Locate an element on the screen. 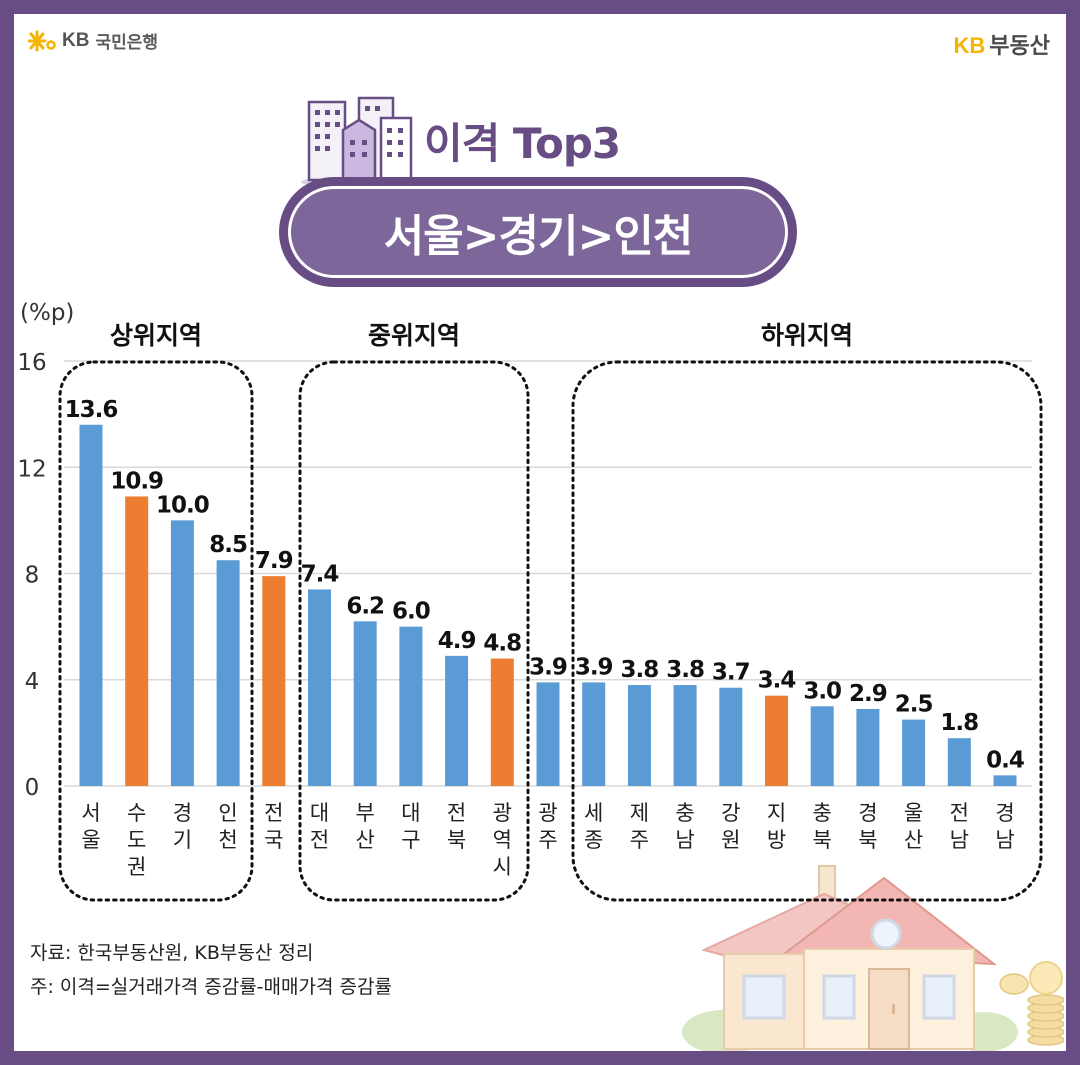 This screenshot has height=1065, width=1080. group-label-bottom: 하위지역 is located at coordinates (807, 335).